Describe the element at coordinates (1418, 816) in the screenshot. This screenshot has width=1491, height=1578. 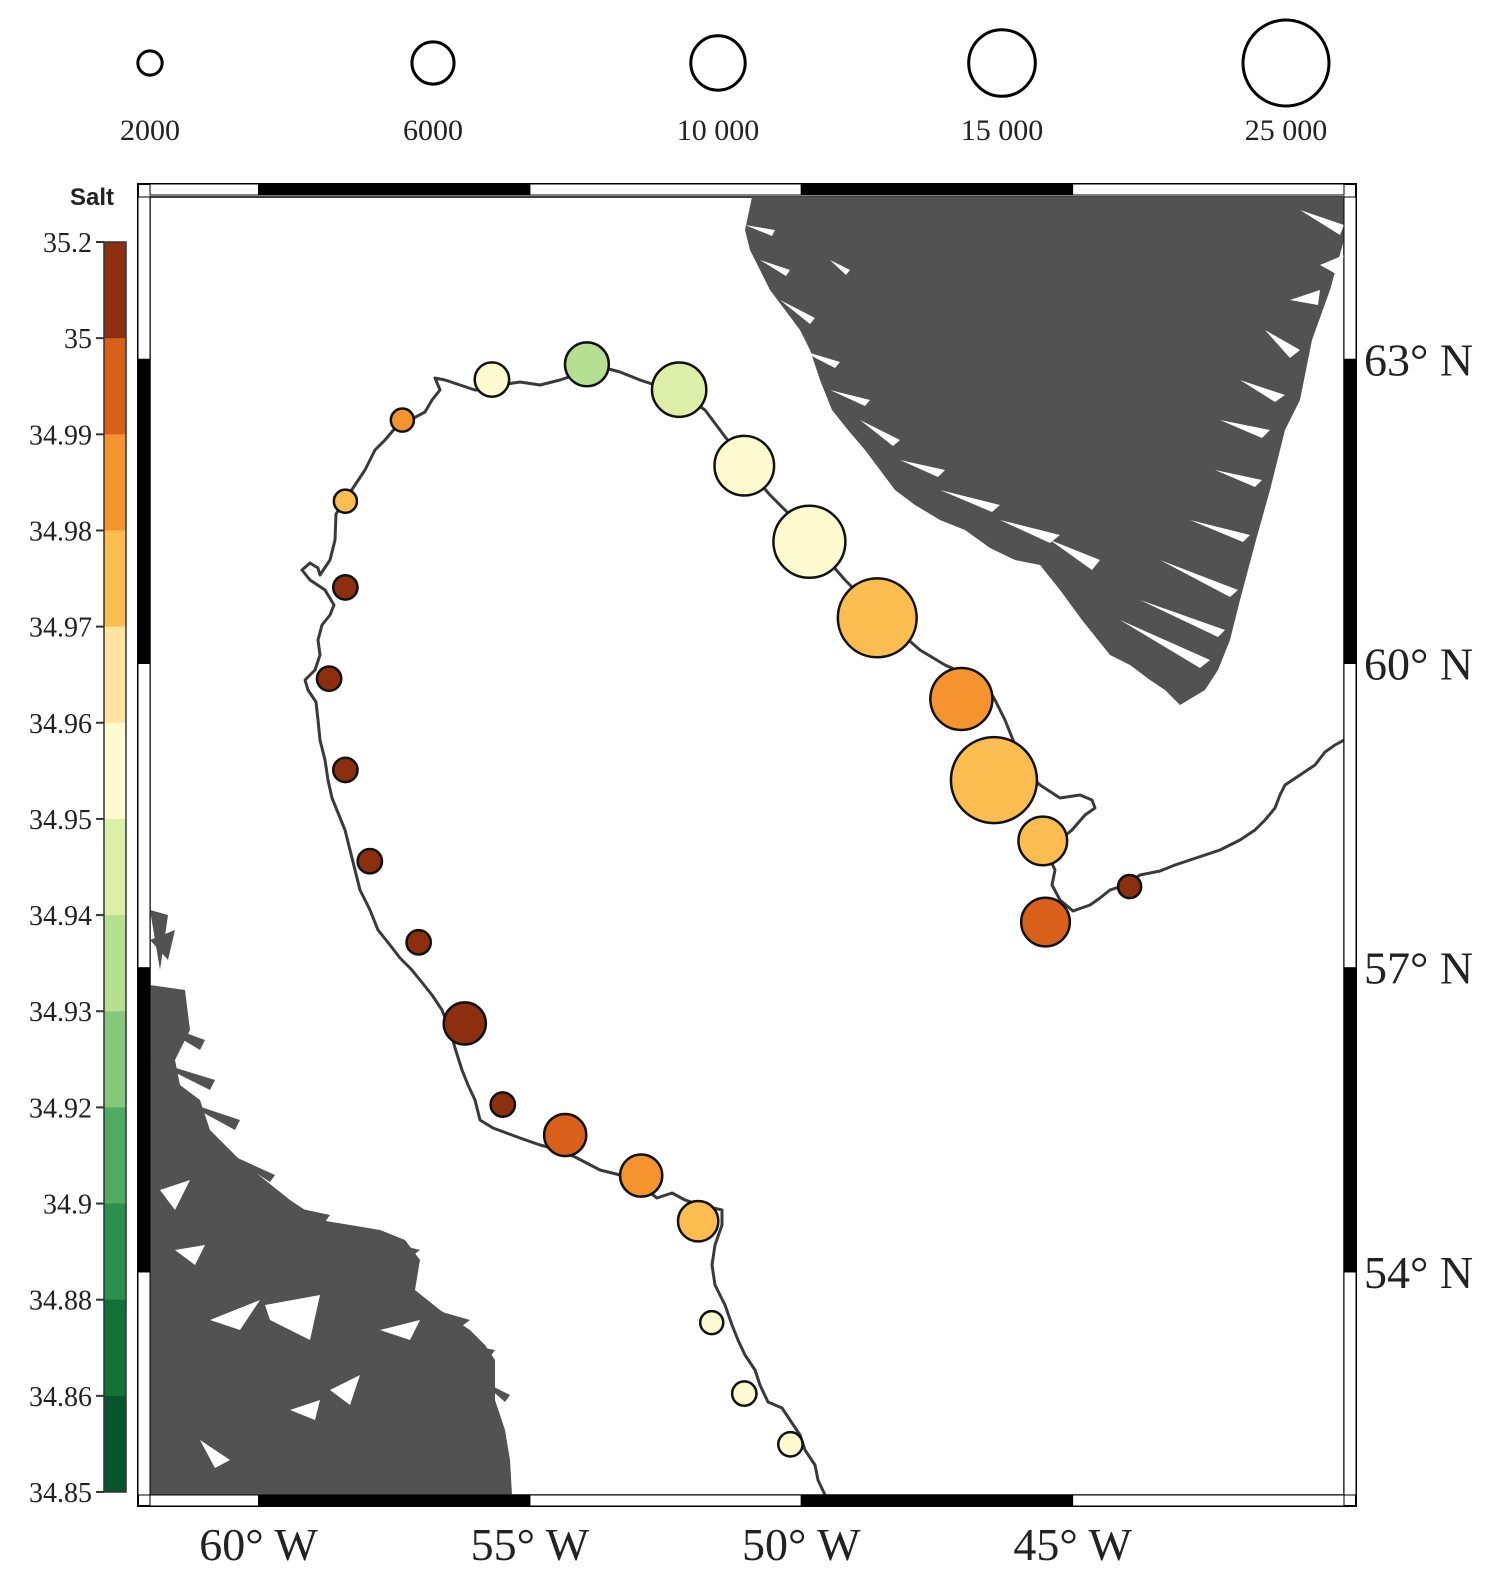
I see `latitude-labels: 54° N 57° N 60° N 63° N` at that location.